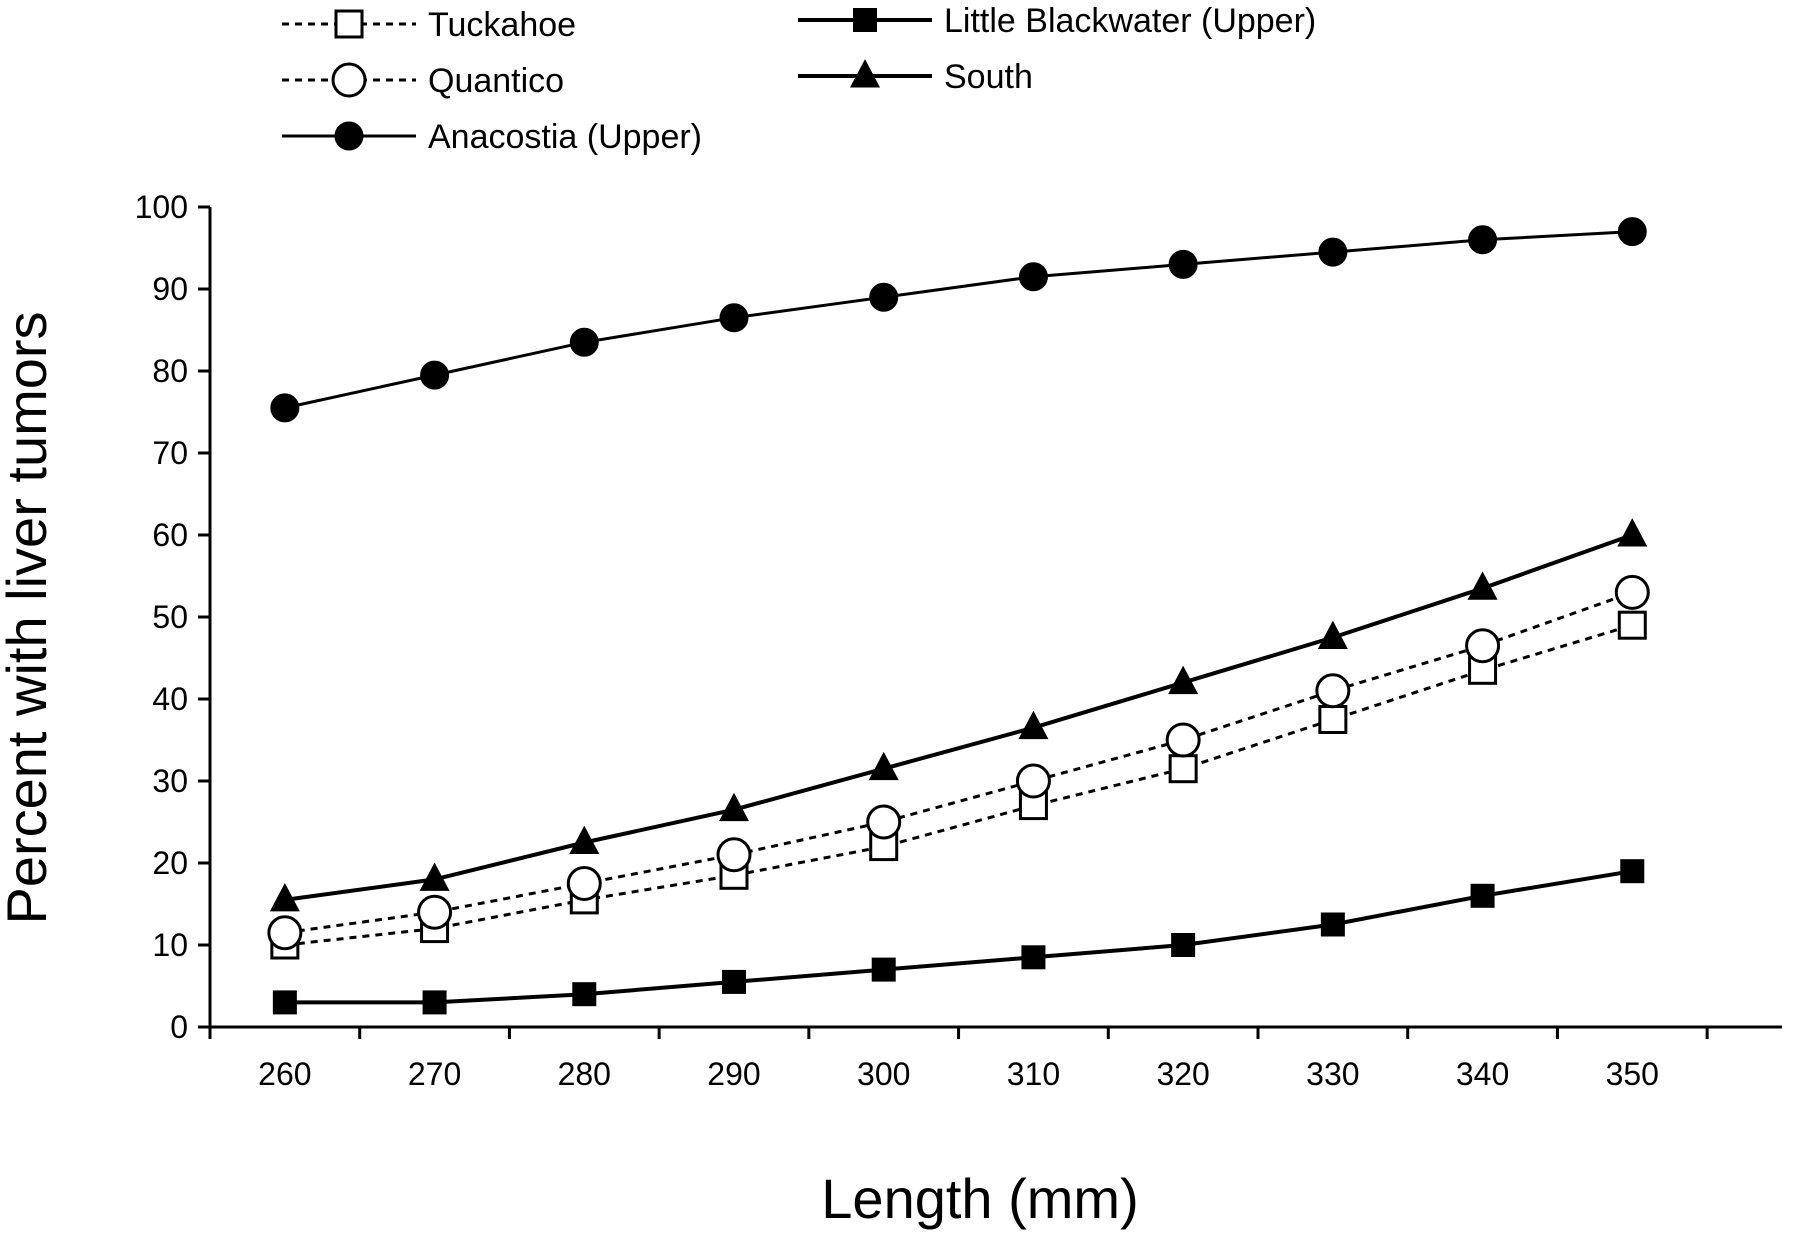 This screenshot has width=1800, height=1233. Describe the element at coordinates (170, 863) in the screenshot. I see `y-tick-label: 20` at that location.